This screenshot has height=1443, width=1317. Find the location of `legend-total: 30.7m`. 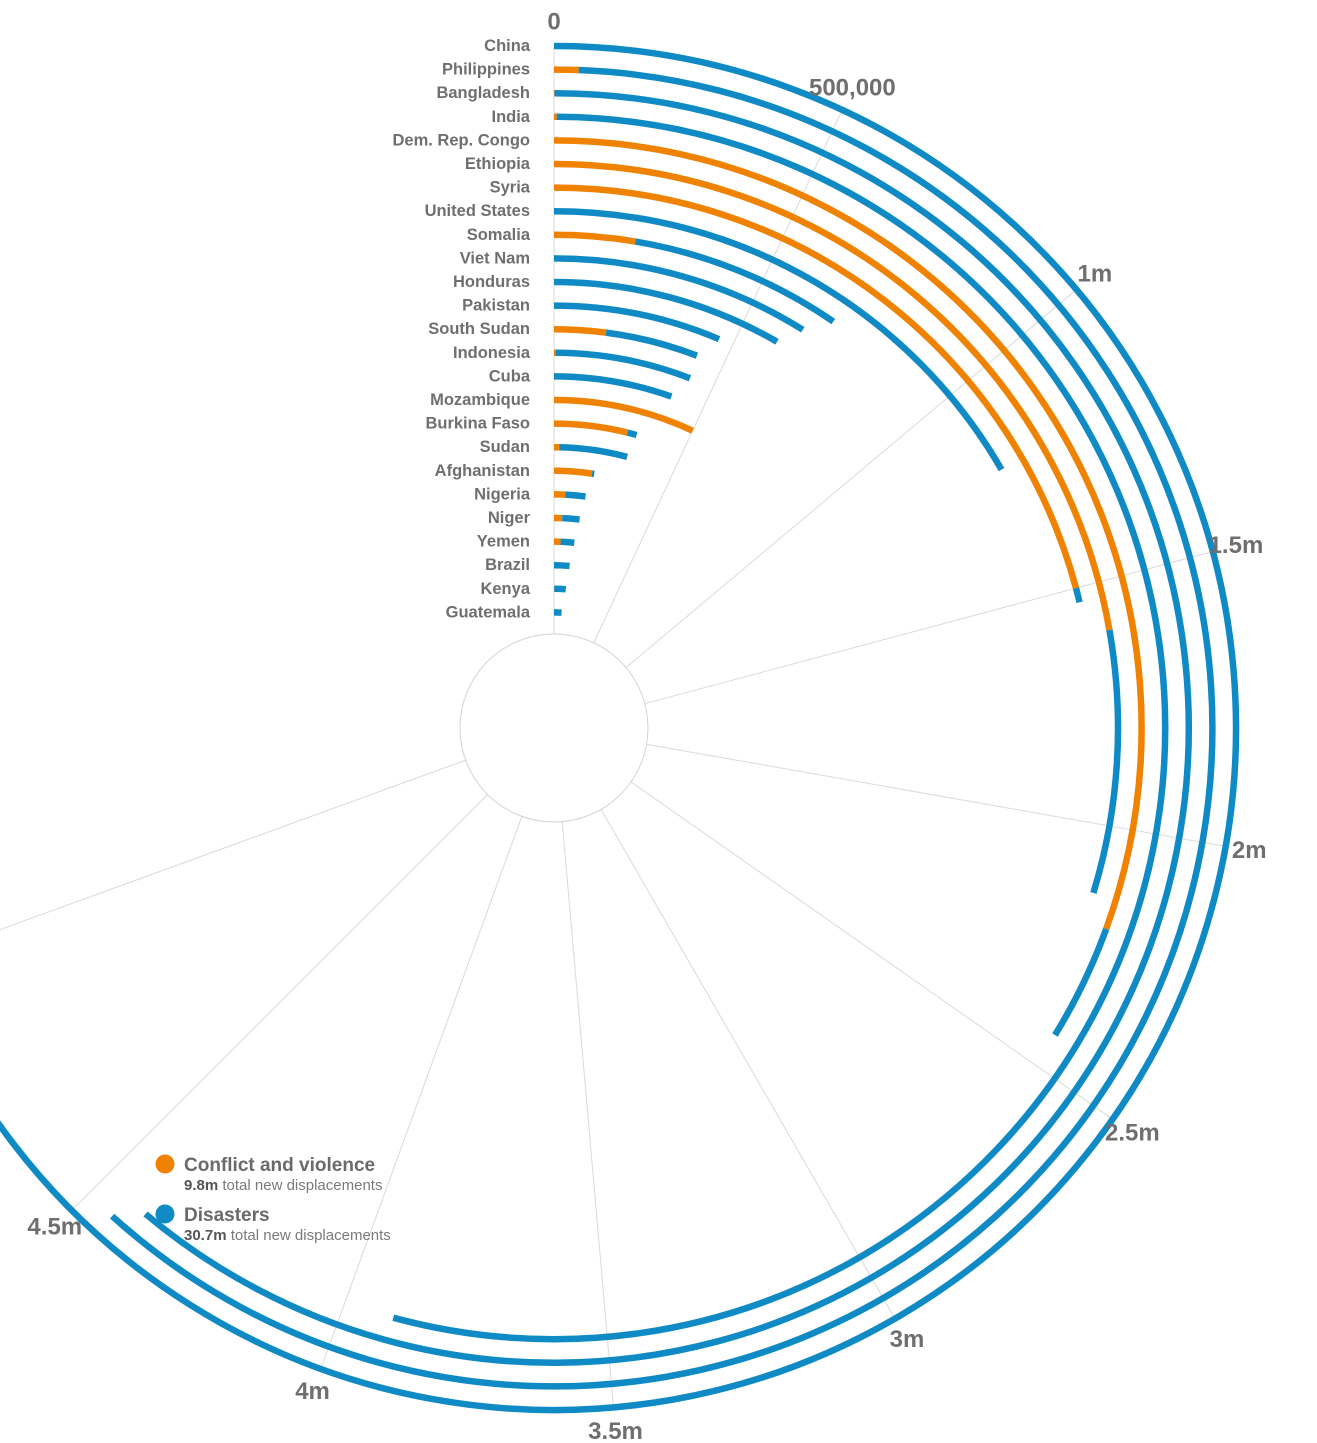

legend-total: 30.7m is located at coordinates (205, 1235).